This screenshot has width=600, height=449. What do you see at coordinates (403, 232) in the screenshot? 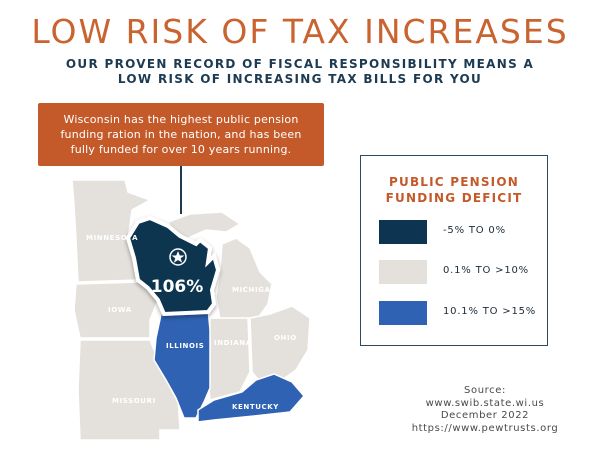
I see `legend-swatch-navy` at bounding box center [403, 232].